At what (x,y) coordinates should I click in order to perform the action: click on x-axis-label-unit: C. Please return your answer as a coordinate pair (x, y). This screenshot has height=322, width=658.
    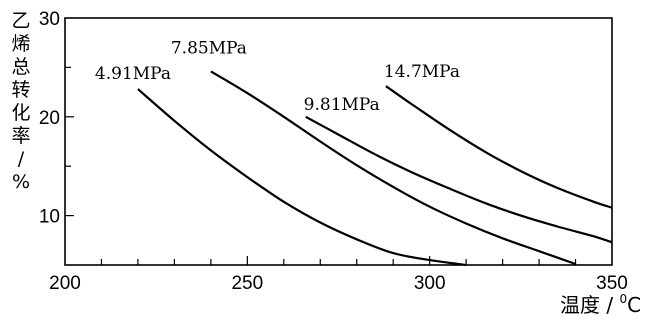
    Looking at the image, I should click on (634, 305).